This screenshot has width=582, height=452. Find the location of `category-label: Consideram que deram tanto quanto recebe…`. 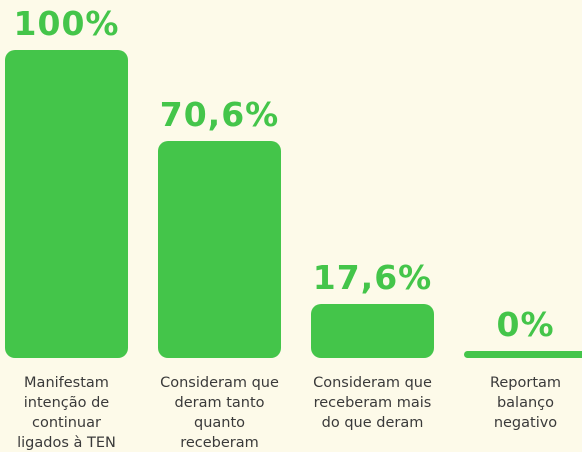

category-label: Consideram que deram tanto quanto recebe… is located at coordinates (219, 413).